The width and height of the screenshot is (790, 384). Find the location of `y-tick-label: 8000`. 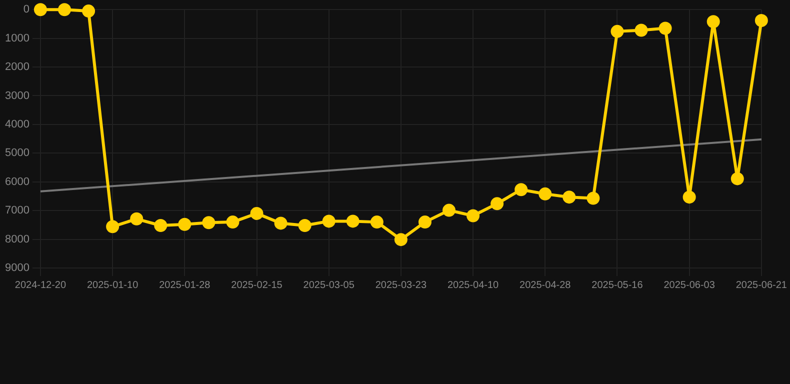

y-tick-label: 8000 is located at coordinates (17, 239).